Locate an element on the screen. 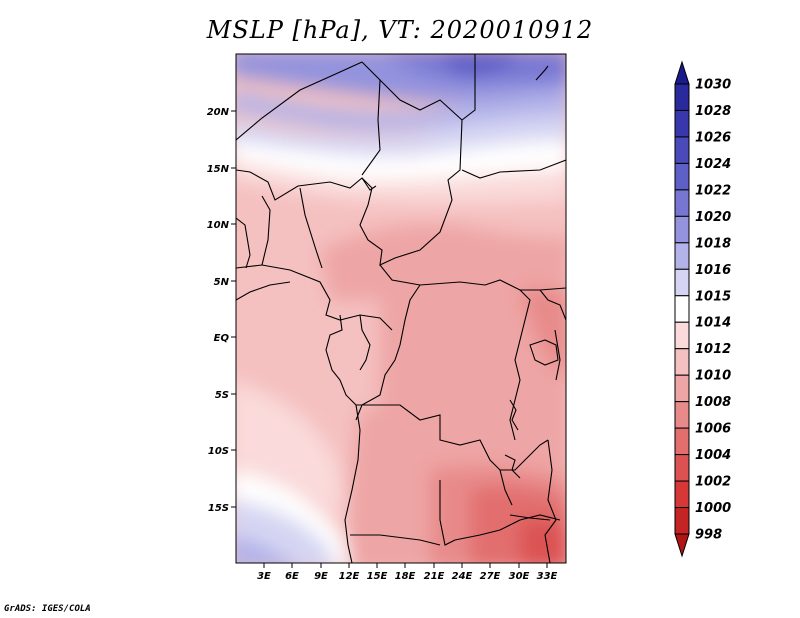  colorbar-label: 1028 is located at coordinates (713, 111).